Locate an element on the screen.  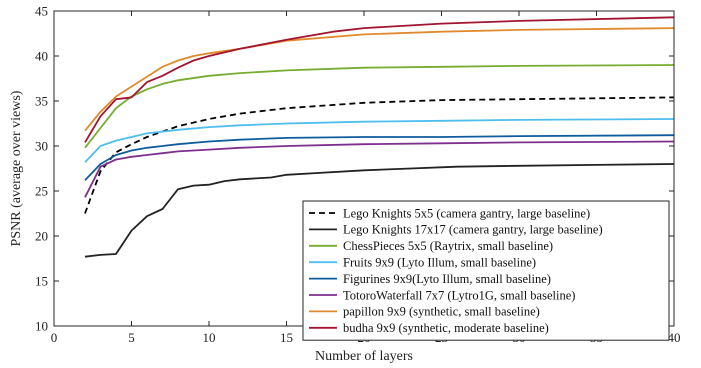
y-tick-label: 25 is located at coordinates (41, 191).